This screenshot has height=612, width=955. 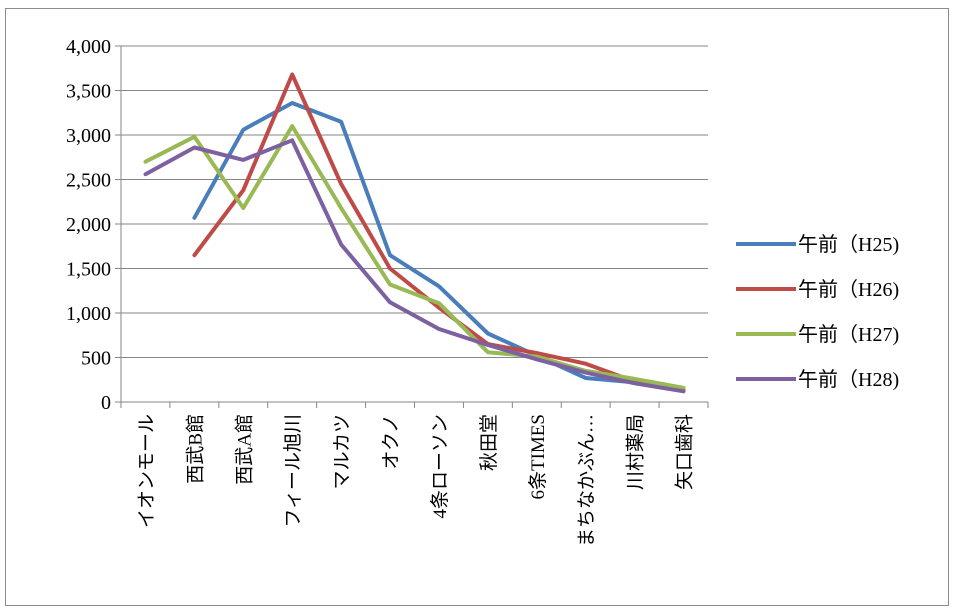 What do you see at coordinates (146, 471) in the screenshot?
I see `x-tick-label: イオンモール` at bounding box center [146, 471].